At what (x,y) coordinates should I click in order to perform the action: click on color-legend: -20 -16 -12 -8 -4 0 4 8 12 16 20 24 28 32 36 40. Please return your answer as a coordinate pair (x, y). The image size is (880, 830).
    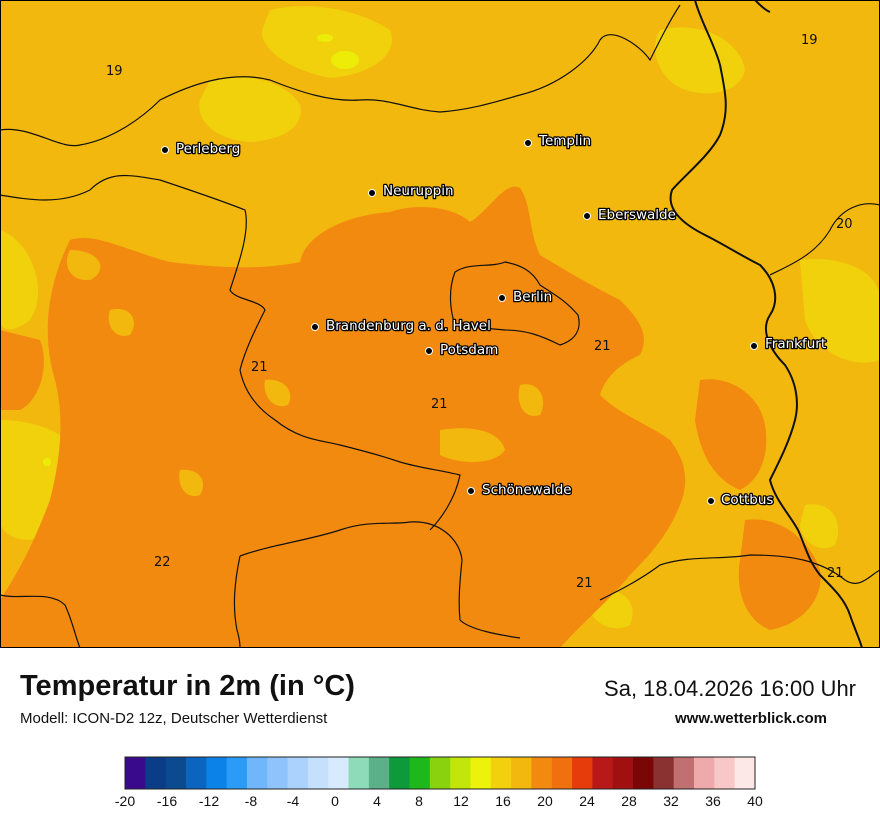
    Looking at the image, I should click on (439, 782).